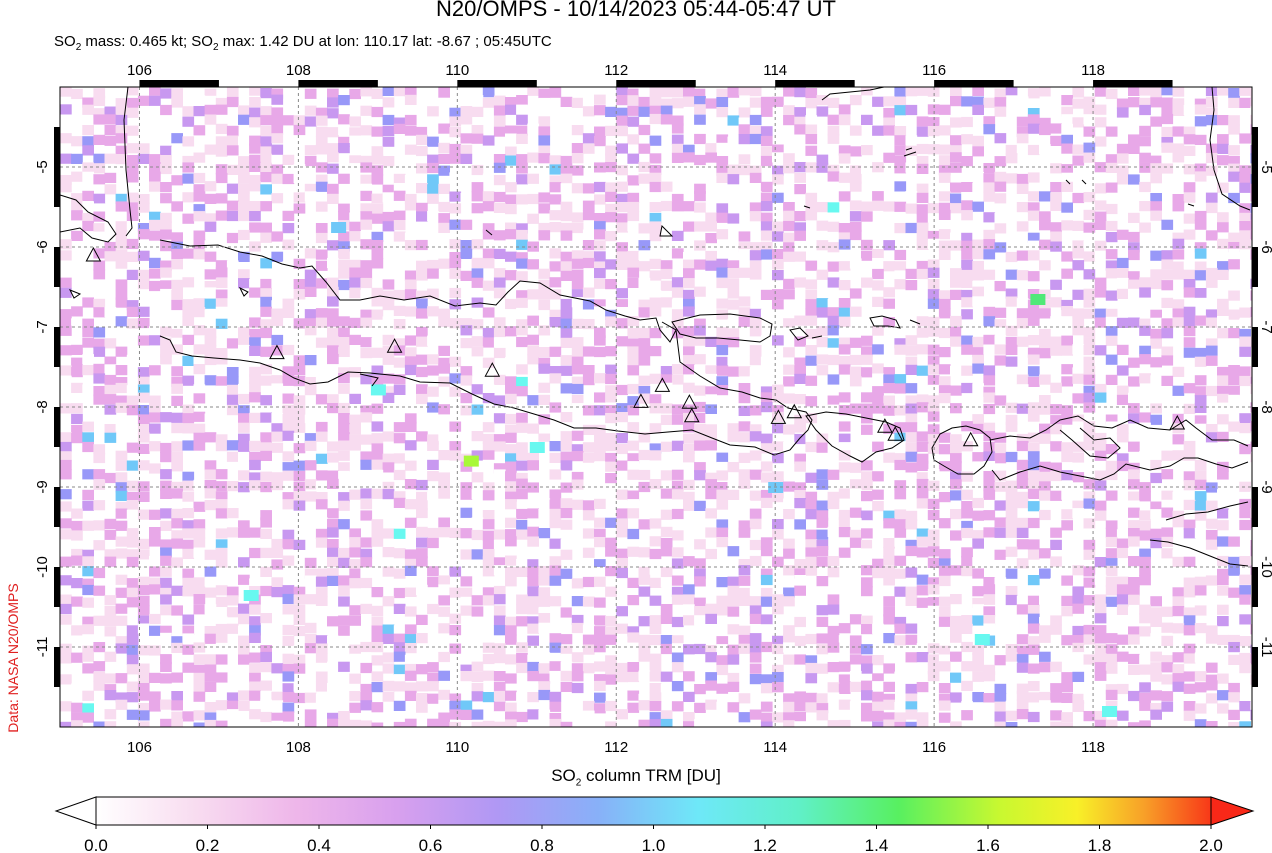 Image resolution: width=1272 pixels, height=853 pixels. I want to click on volcano-marker, so click(277, 352).